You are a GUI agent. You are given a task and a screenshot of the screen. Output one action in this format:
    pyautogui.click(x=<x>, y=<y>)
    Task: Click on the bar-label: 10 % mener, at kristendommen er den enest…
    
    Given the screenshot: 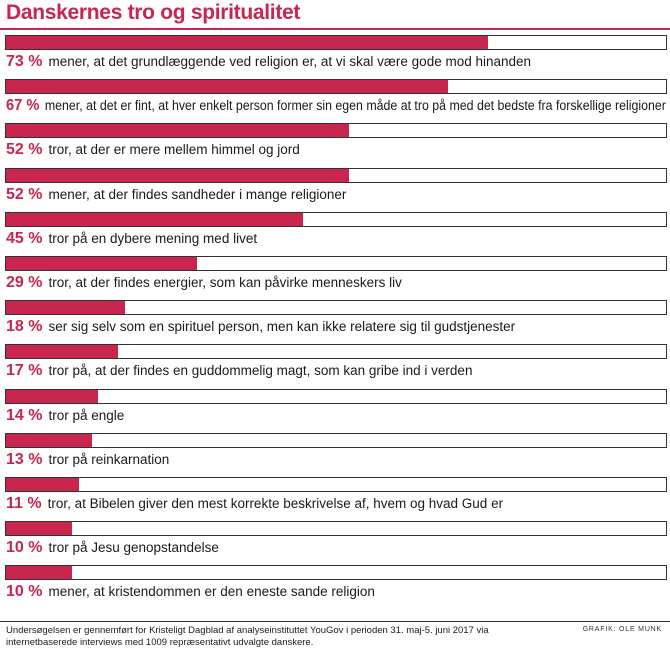 What is the action you would take?
    pyautogui.click(x=190, y=592)
    